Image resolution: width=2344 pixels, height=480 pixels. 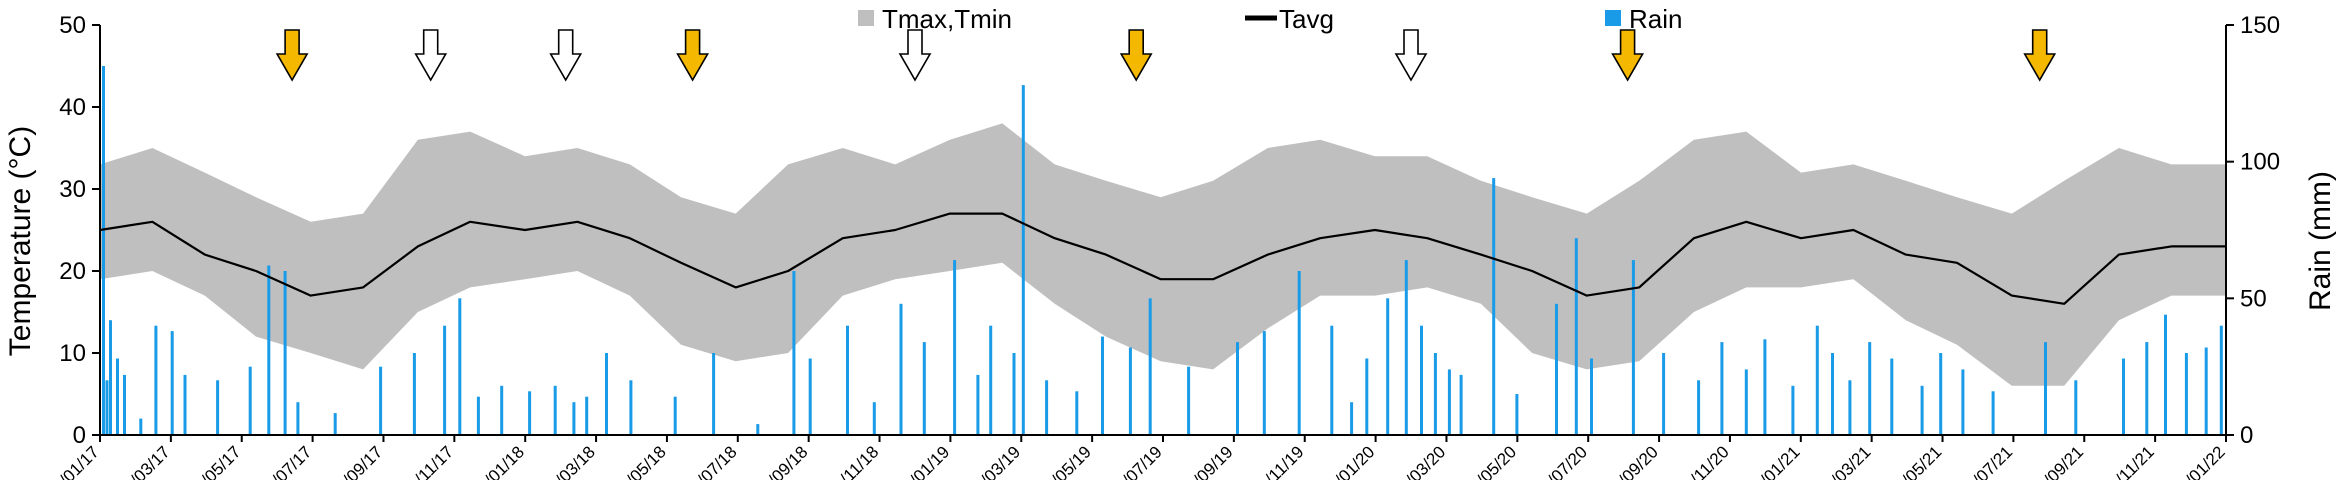 What do you see at coordinates (1564, 461) in the screenshot?
I see `x-tick-label: 1/07/20` at bounding box center [1564, 461].